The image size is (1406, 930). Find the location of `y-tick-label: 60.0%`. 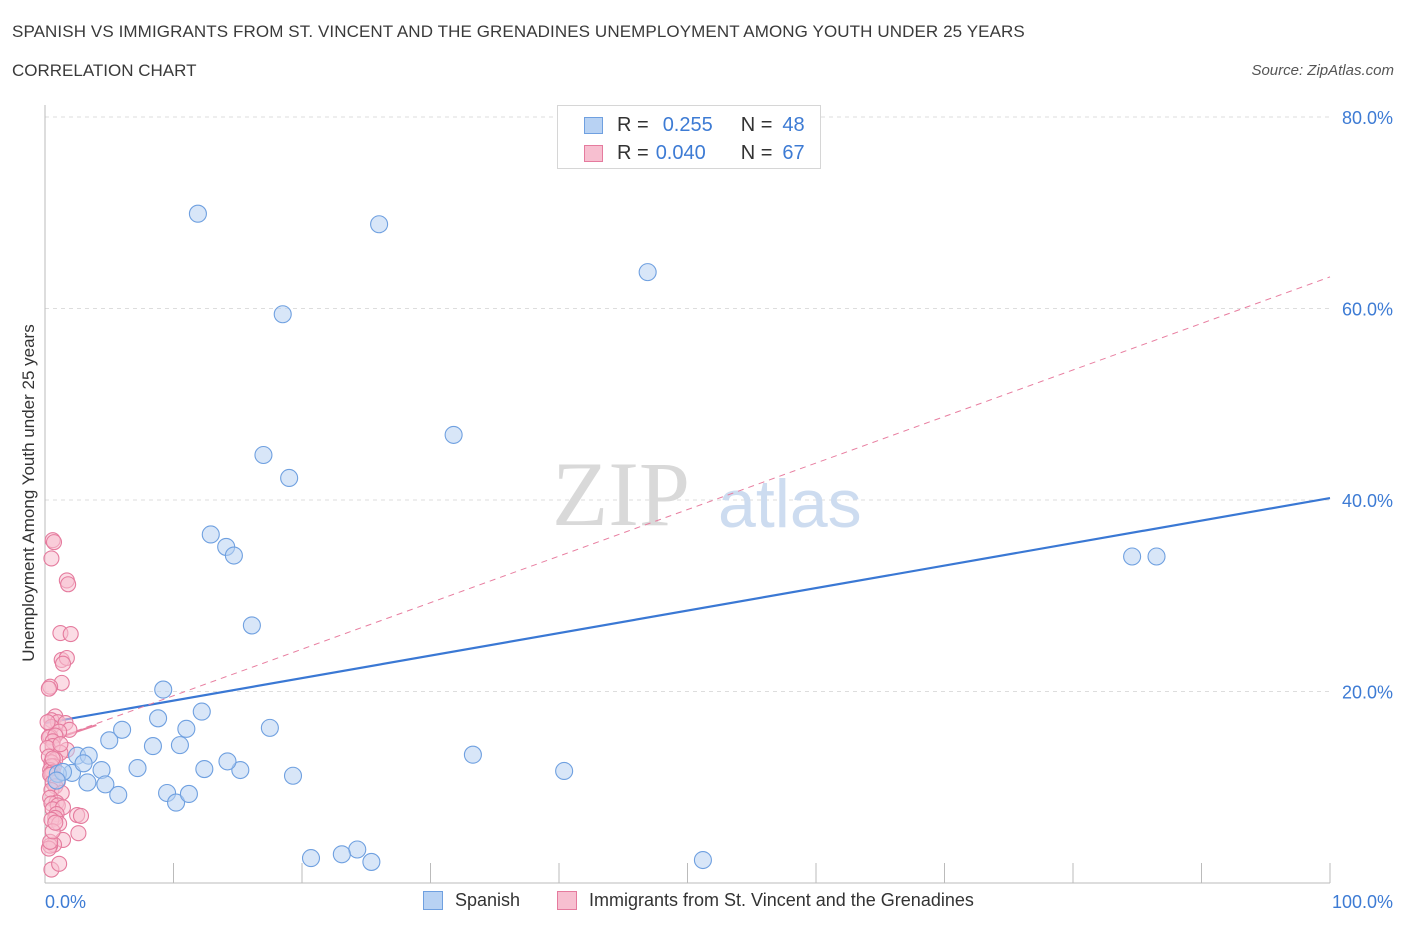

y-tick-label: 60.0% is located at coordinates (1367, 310).